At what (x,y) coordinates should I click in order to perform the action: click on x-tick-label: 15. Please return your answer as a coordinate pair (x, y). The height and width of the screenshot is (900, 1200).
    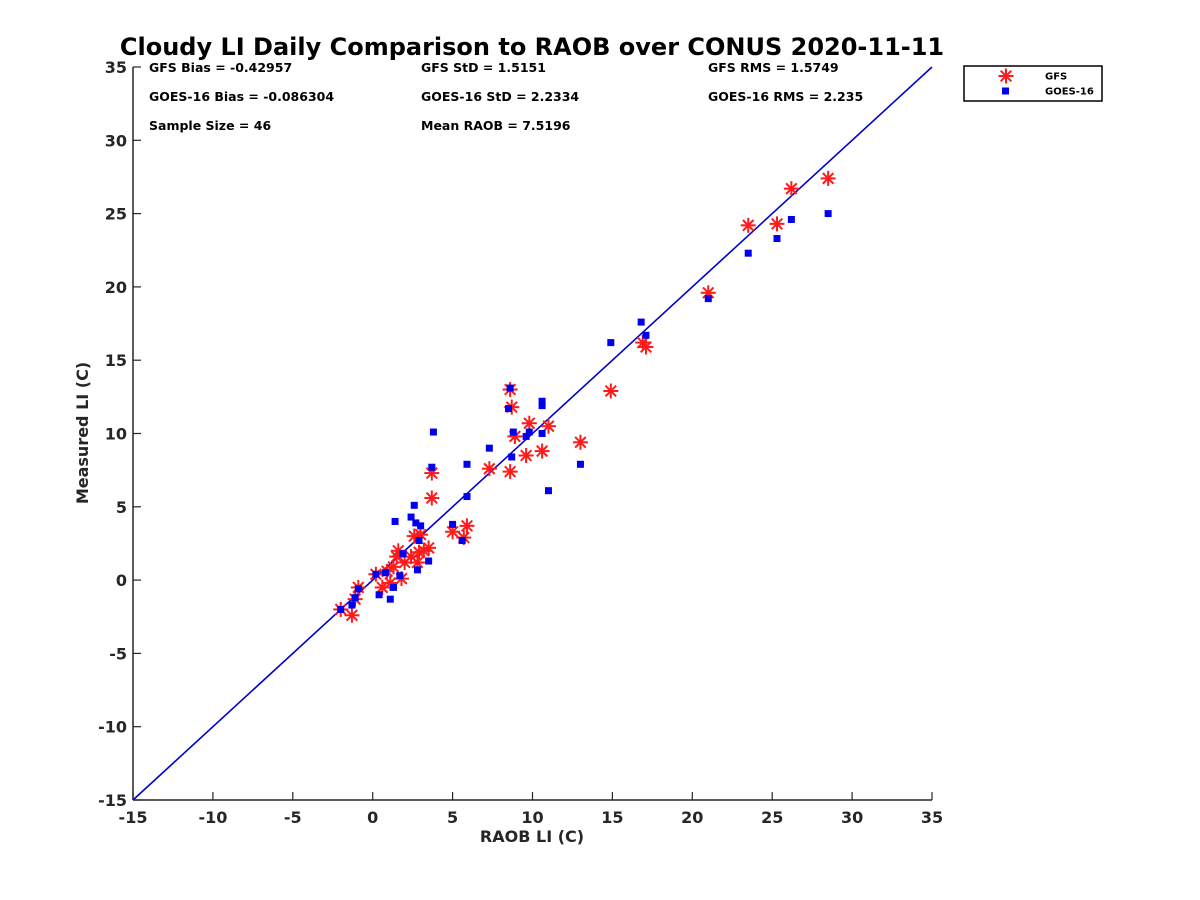
    Looking at the image, I should click on (612, 817).